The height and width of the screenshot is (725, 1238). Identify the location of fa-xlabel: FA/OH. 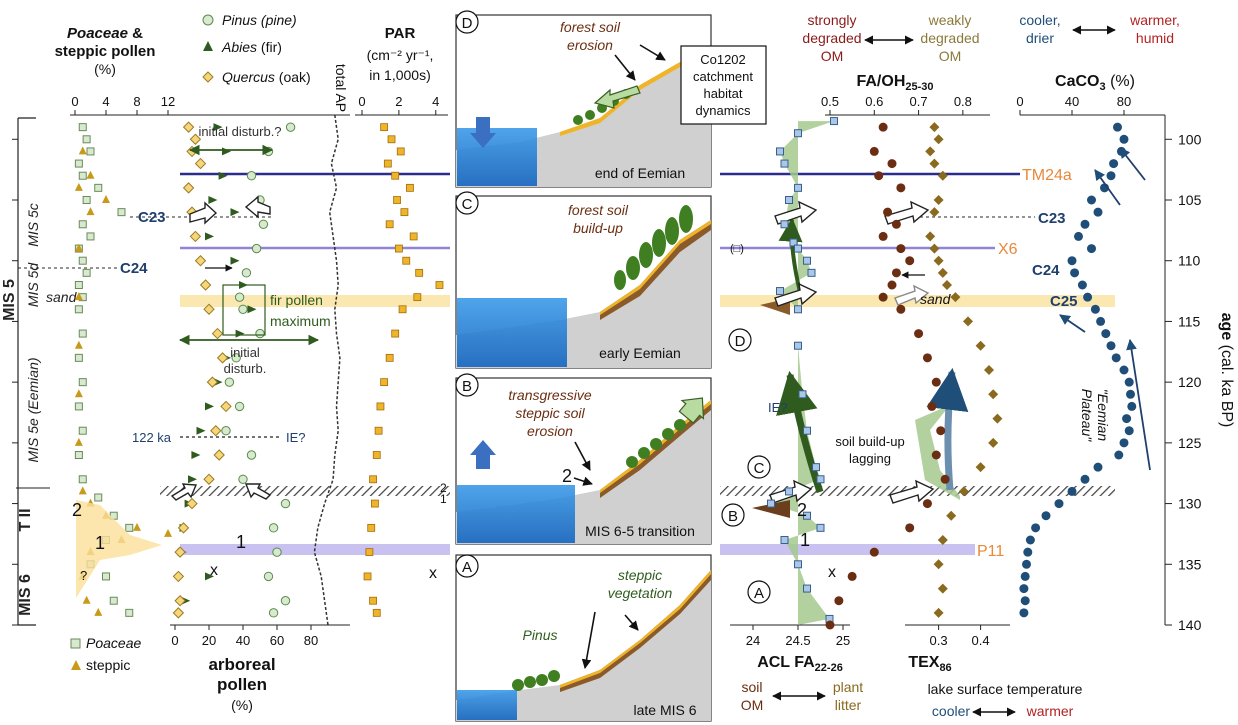
(880, 81).